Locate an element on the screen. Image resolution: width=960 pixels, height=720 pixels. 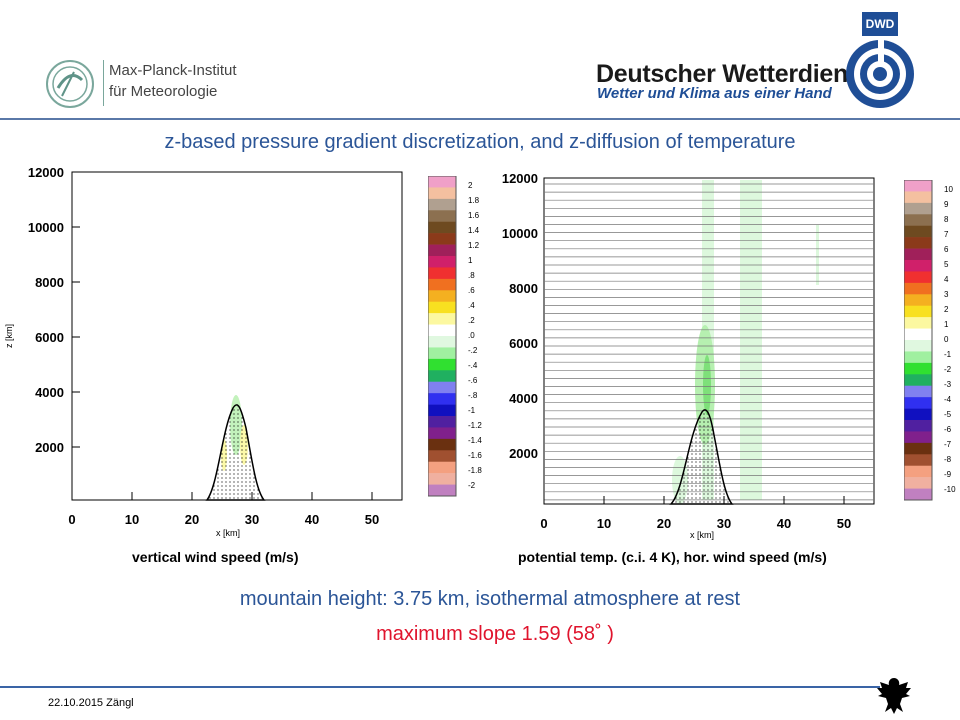
right-x-tick: 10 is located at coordinates (604, 523).